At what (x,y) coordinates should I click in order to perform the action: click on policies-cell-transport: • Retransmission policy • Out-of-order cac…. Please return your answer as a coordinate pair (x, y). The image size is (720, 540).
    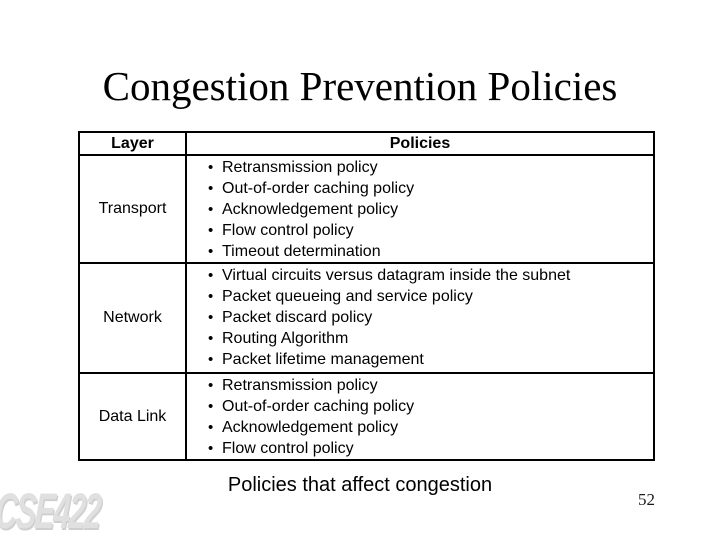
    Looking at the image, I should click on (420, 209).